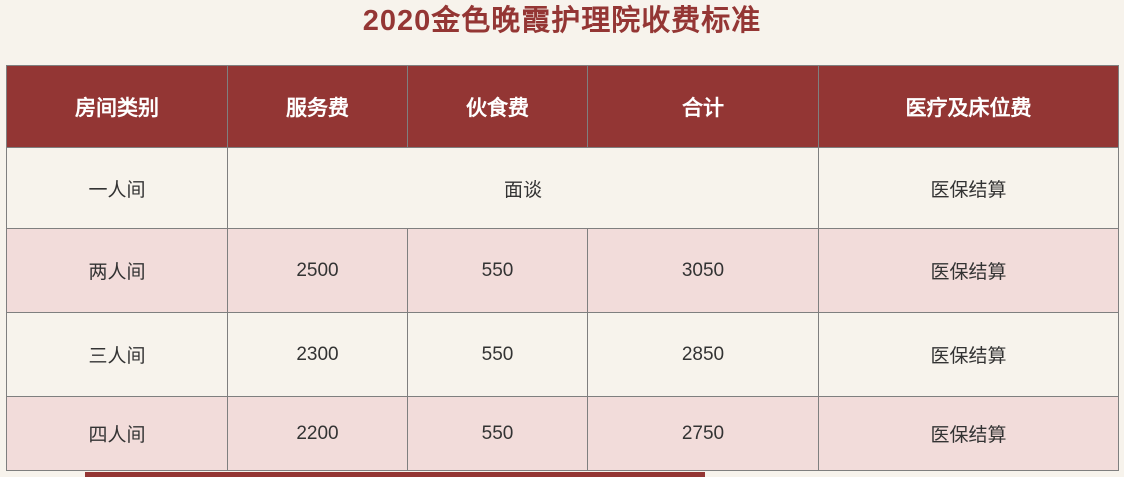 The height and width of the screenshot is (477, 1124). I want to click on cell-service-fee: 2200, so click(317, 433).